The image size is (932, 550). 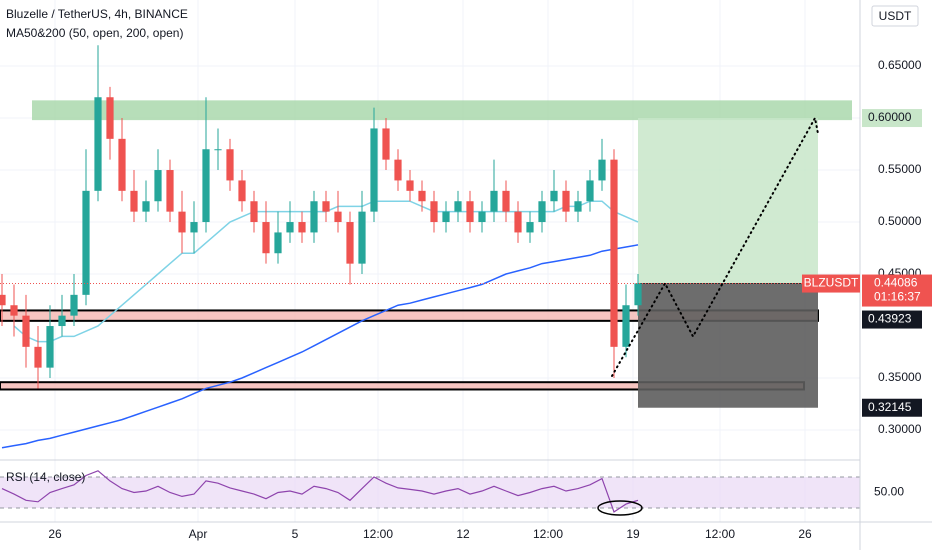 I want to click on price-label: 0.43923, so click(x=890, y=319).